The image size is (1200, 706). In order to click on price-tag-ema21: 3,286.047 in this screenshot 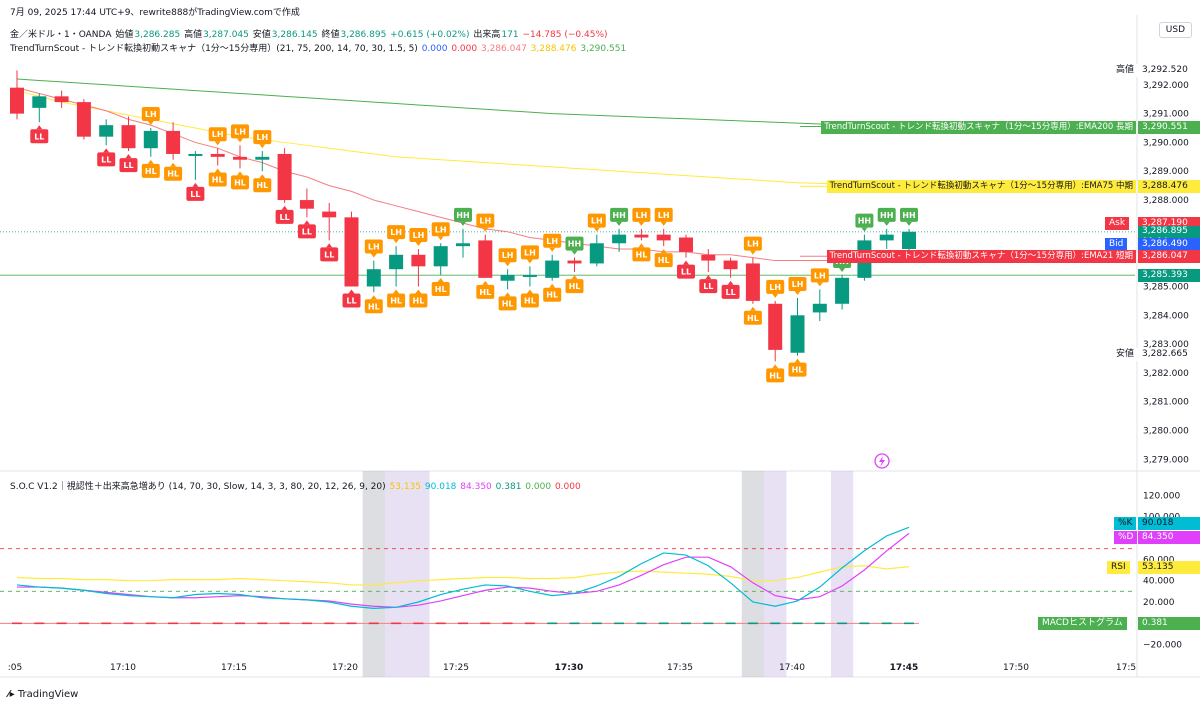, I will do `click(1169, 257)`.